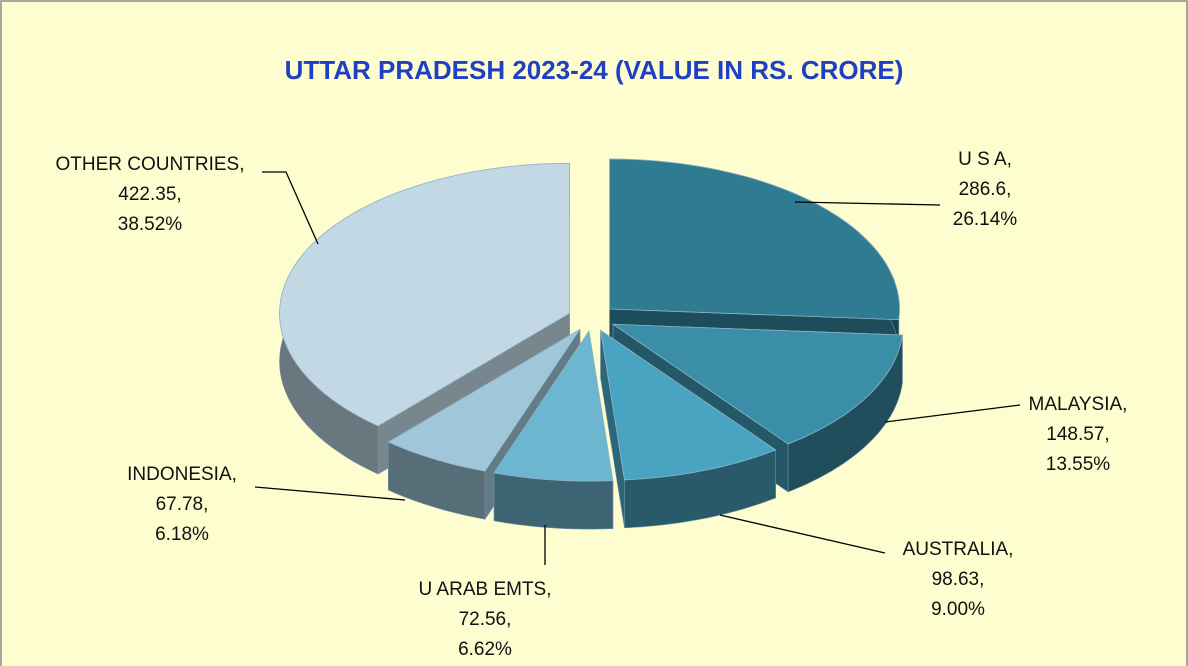  Describe the element at coordinates (958, 549) in the screenshot. I see `category-label: AUSTRALIA,` at that location.